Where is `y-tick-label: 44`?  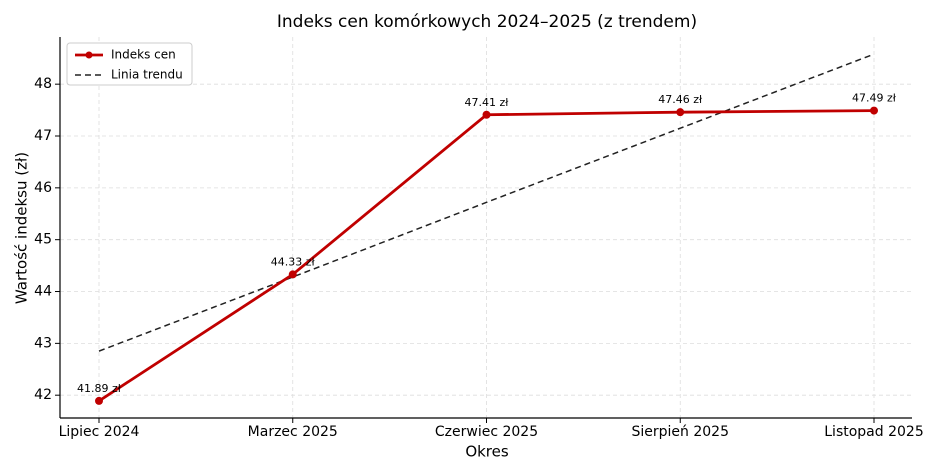
y-tick-label: 44 is located at coordinates (43, 292).